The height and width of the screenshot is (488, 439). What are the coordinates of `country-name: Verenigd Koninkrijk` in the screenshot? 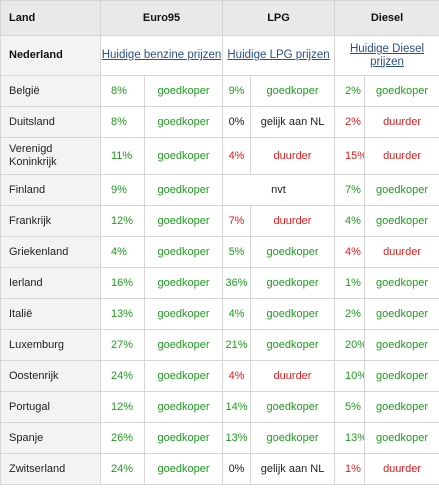 It's located at (50, 156).